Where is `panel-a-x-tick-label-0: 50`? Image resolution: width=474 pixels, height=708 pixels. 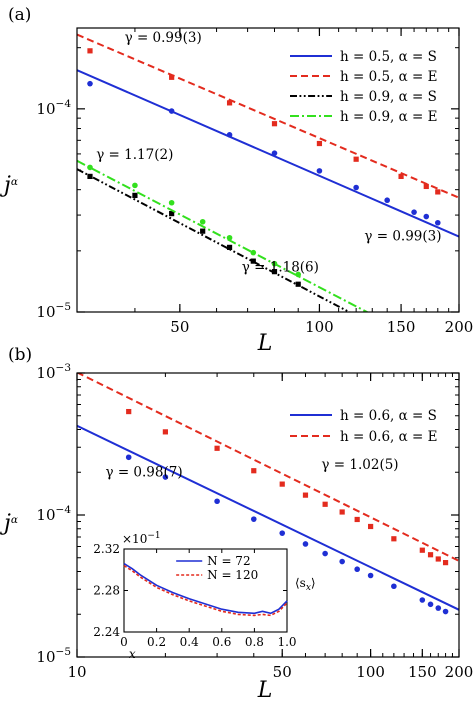
panel-a-x-tick-label-0: 50 is located at coordinates (179, 327).